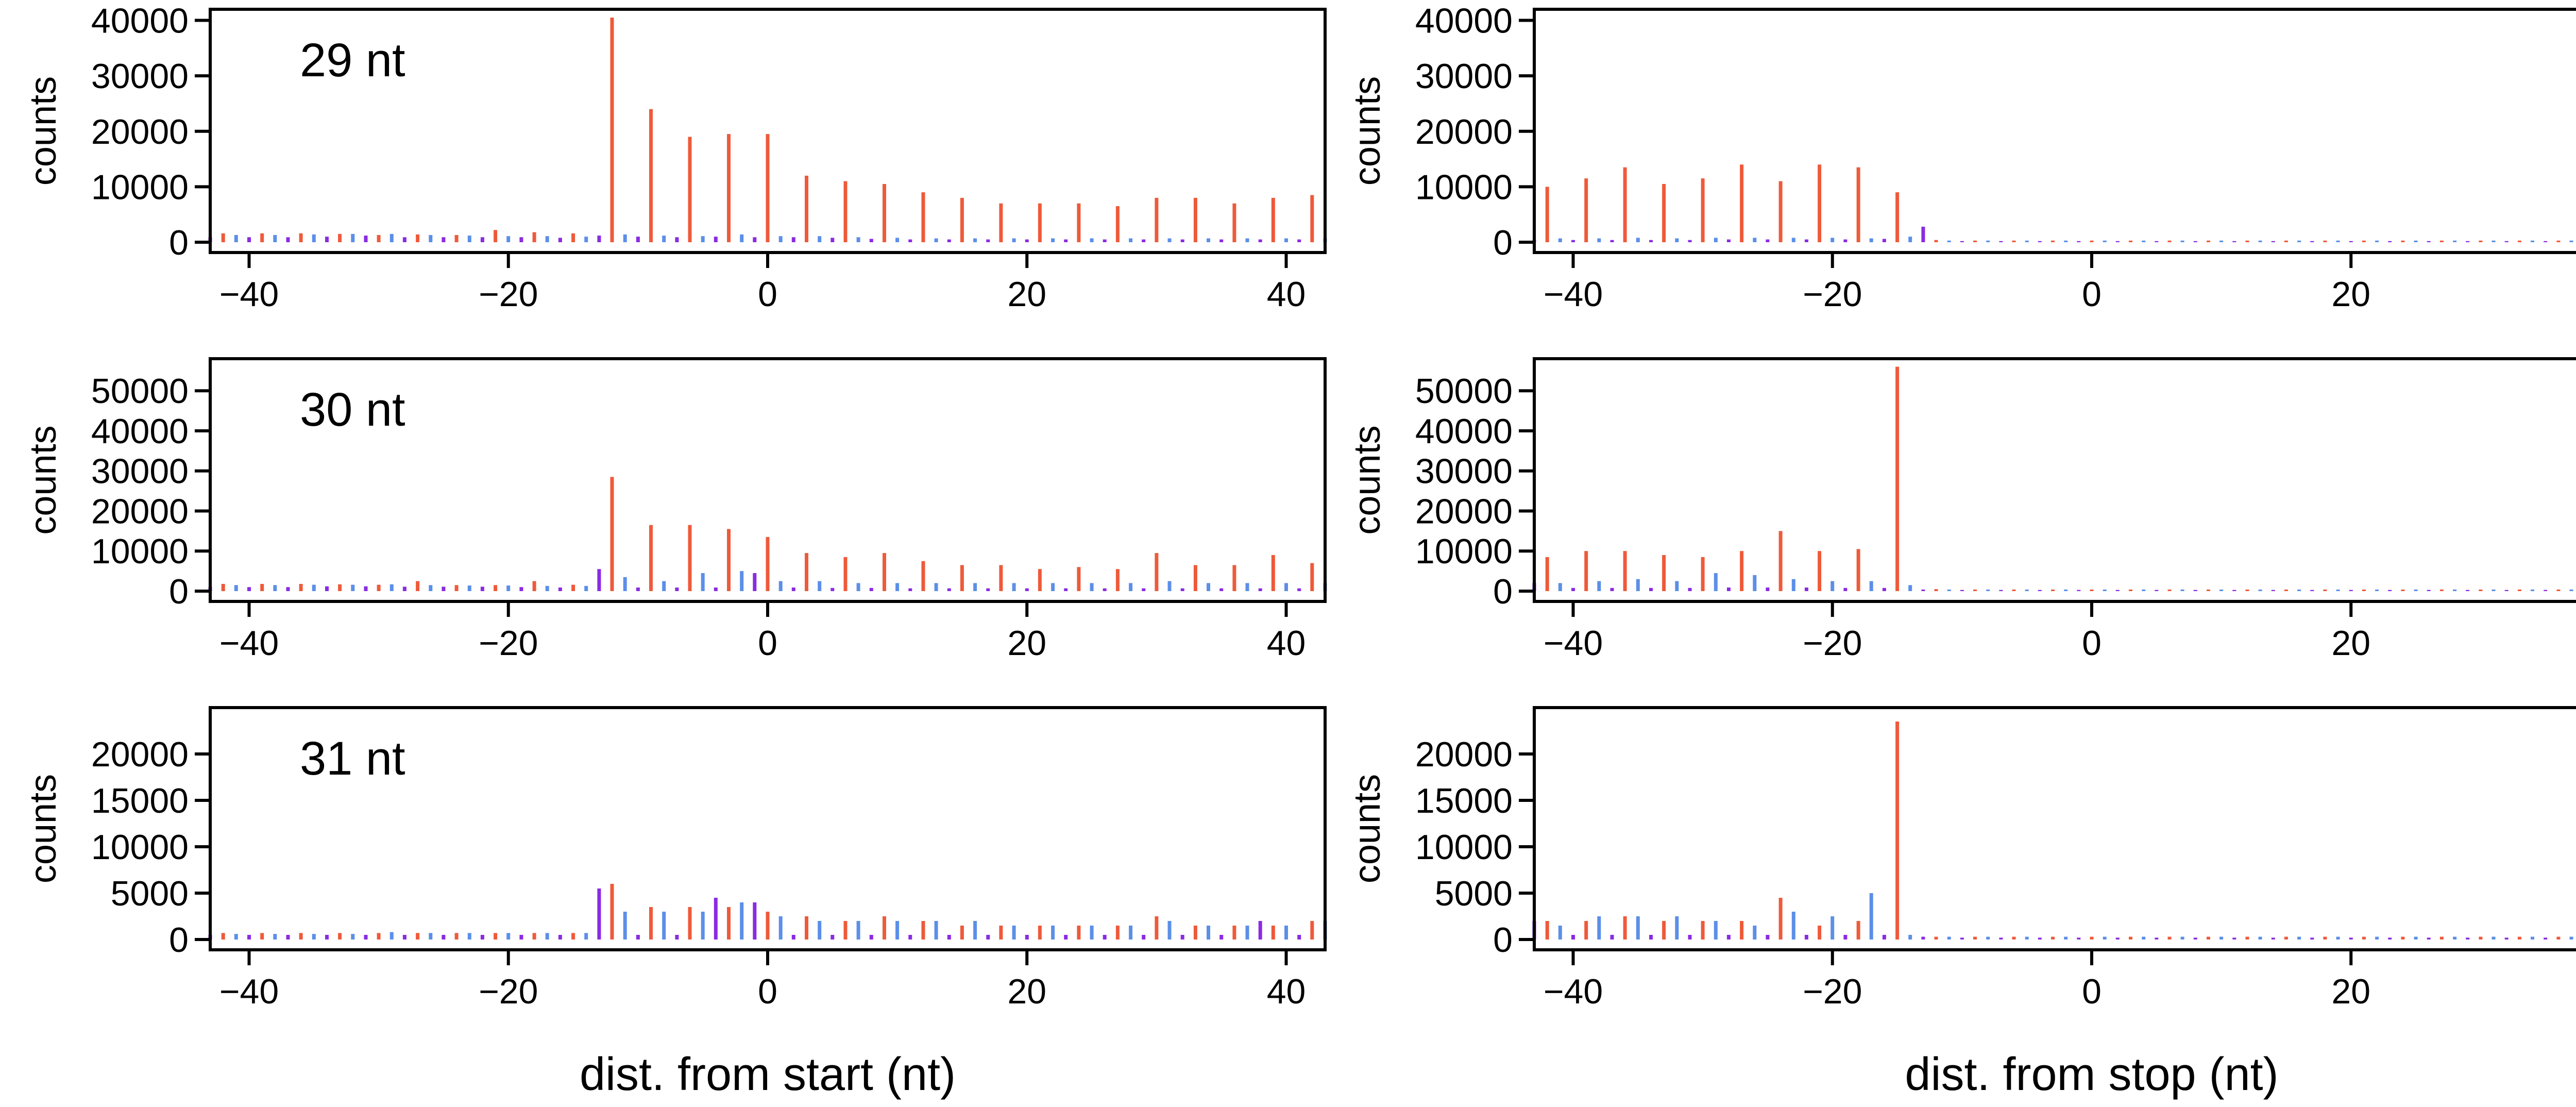 The width and height of the screenshot is (2576, 1107). Describe the element at coordinates (1464, 21) in the screenshot. I see `y-tick-label: 40000` at that location.